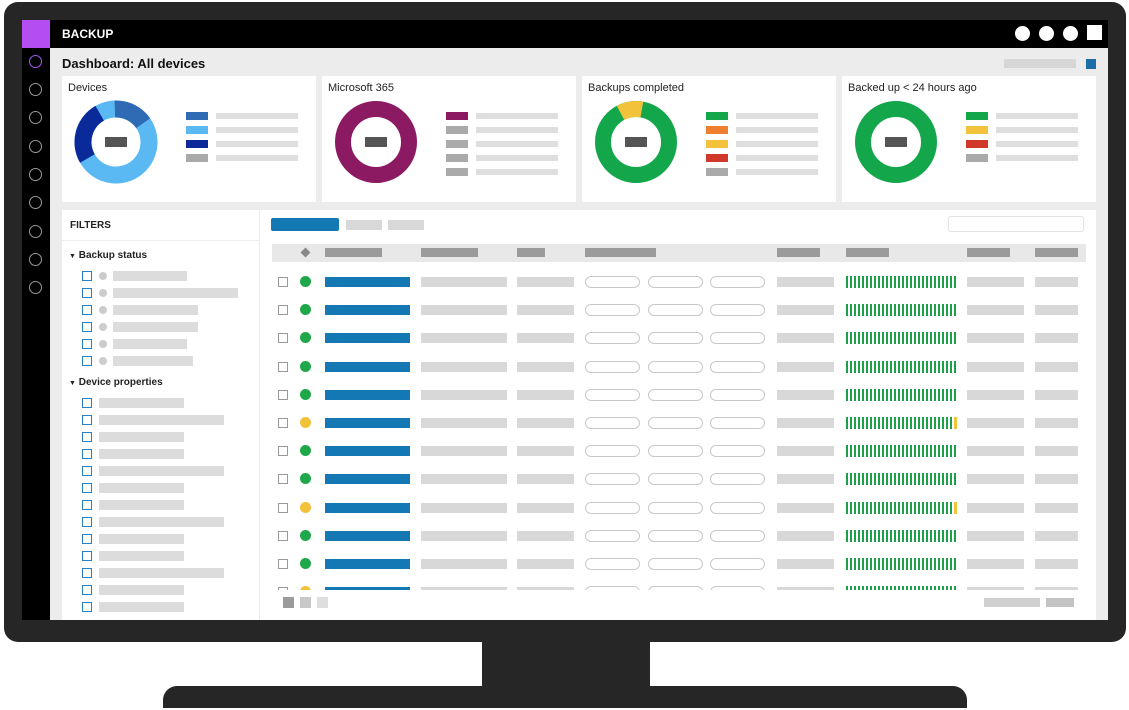 The image size is (1129, 710). What do you see at coordinates (35, 259) in the screenshot?
I see `nav-item-8-icon` at bounding box center [35, 259].